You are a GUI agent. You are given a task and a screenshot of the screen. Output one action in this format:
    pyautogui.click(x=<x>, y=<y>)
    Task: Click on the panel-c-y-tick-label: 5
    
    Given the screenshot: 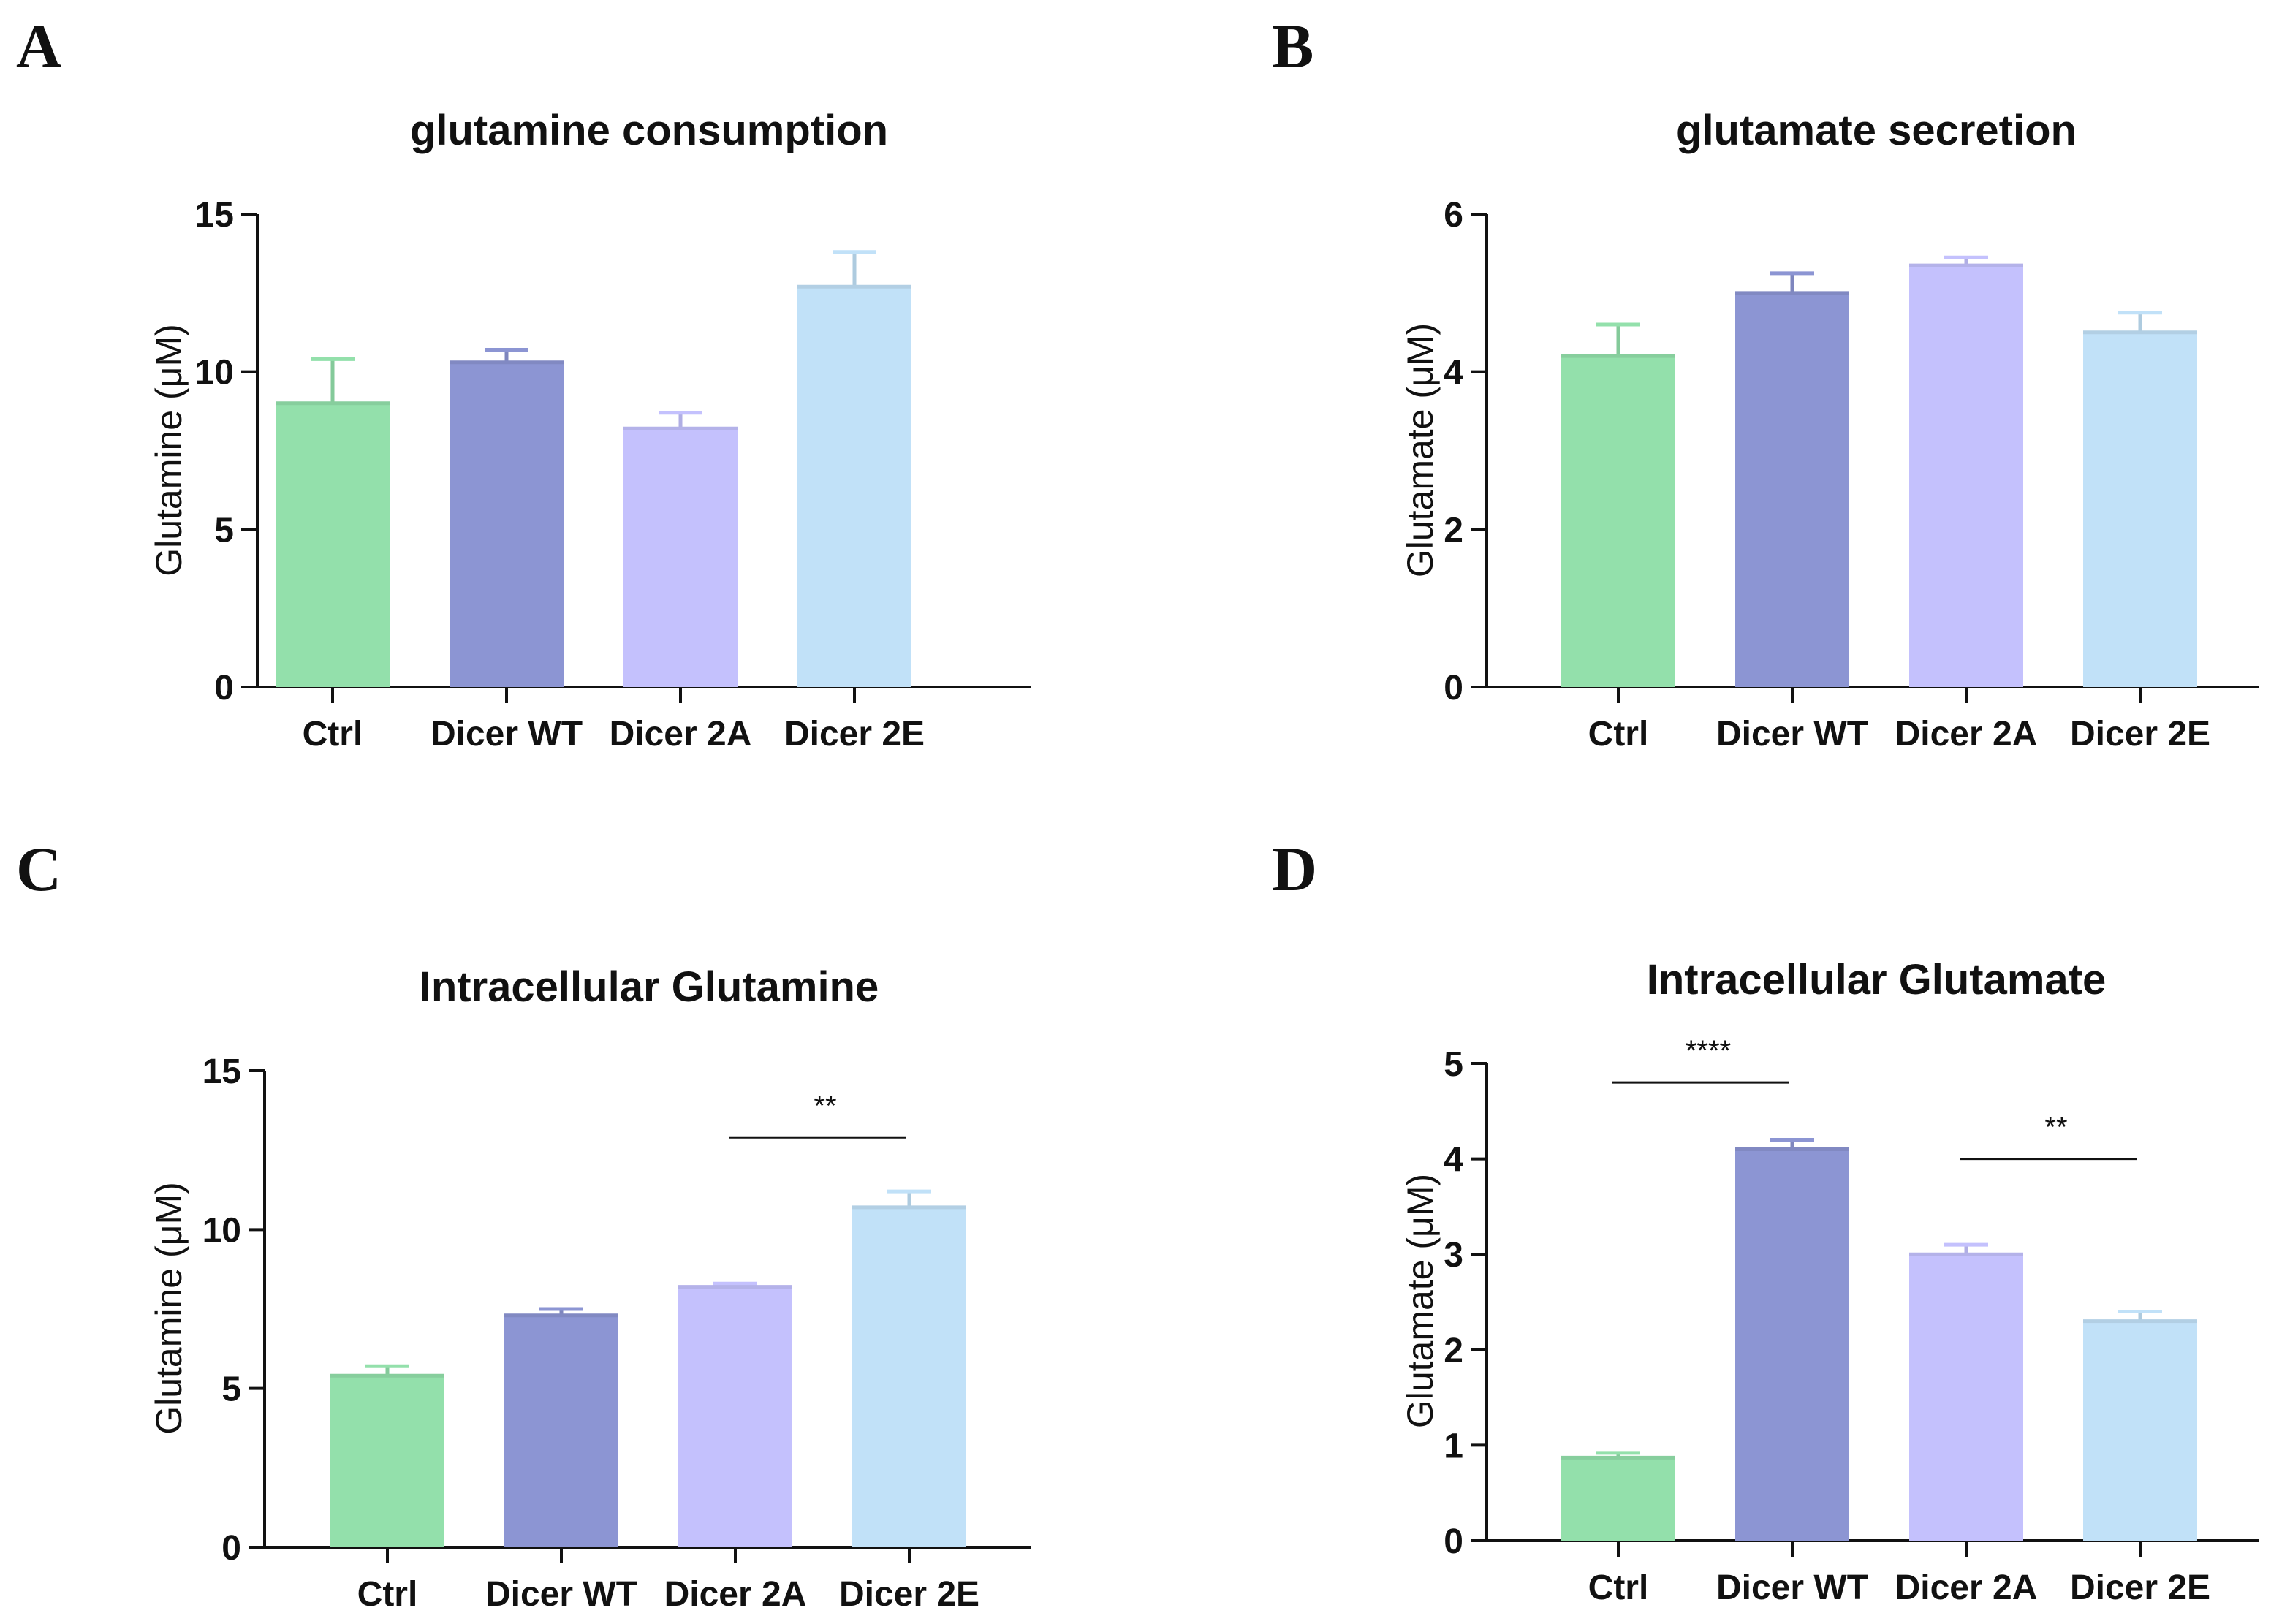 What is the action you would take?
    pyautogui.click(x=231, y=1389)
    